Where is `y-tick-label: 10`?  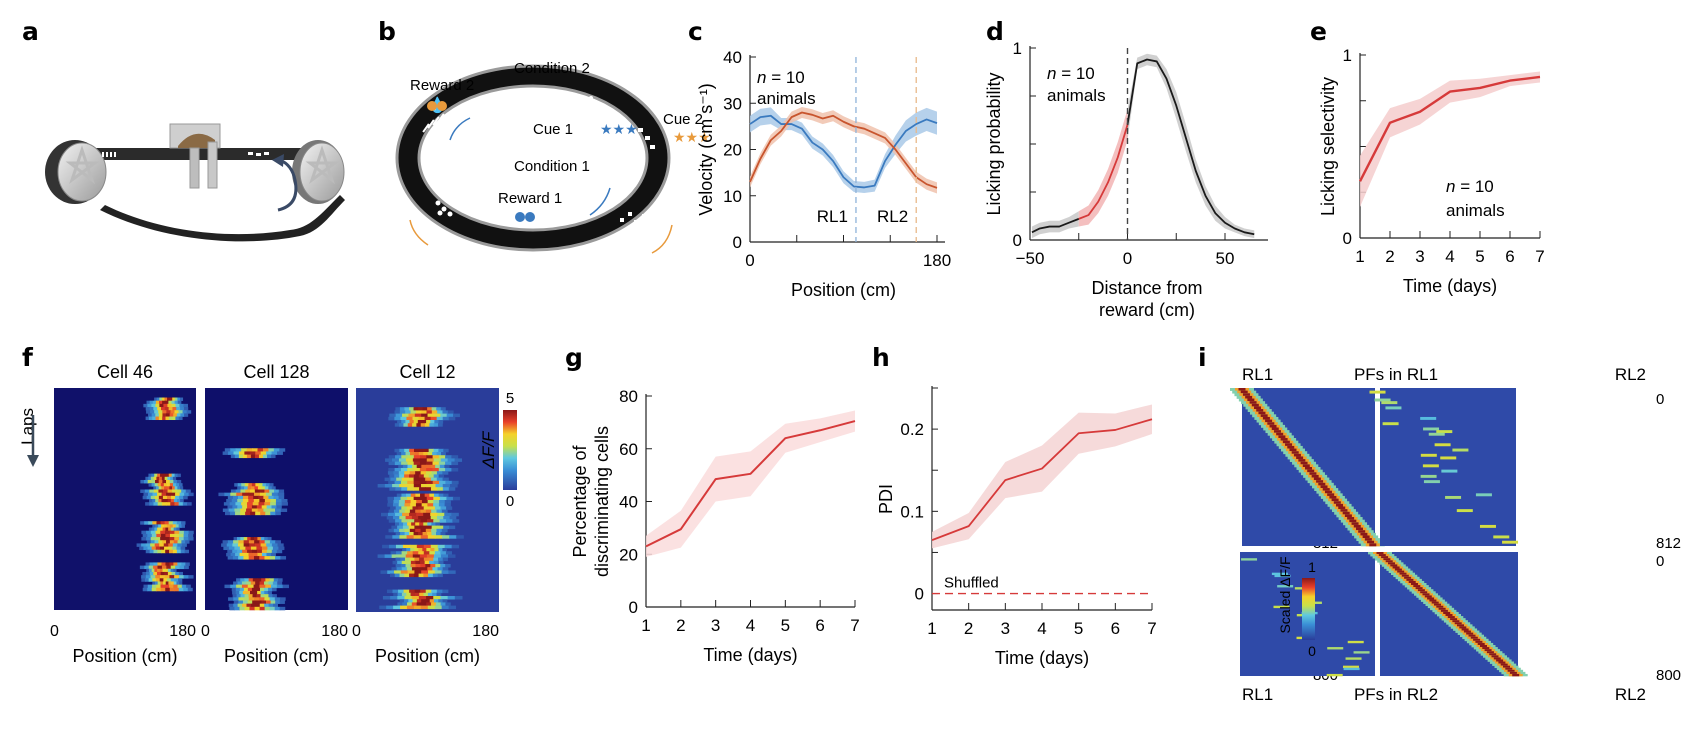
y-tick-label: 10 is located at coordinates (732, 196).